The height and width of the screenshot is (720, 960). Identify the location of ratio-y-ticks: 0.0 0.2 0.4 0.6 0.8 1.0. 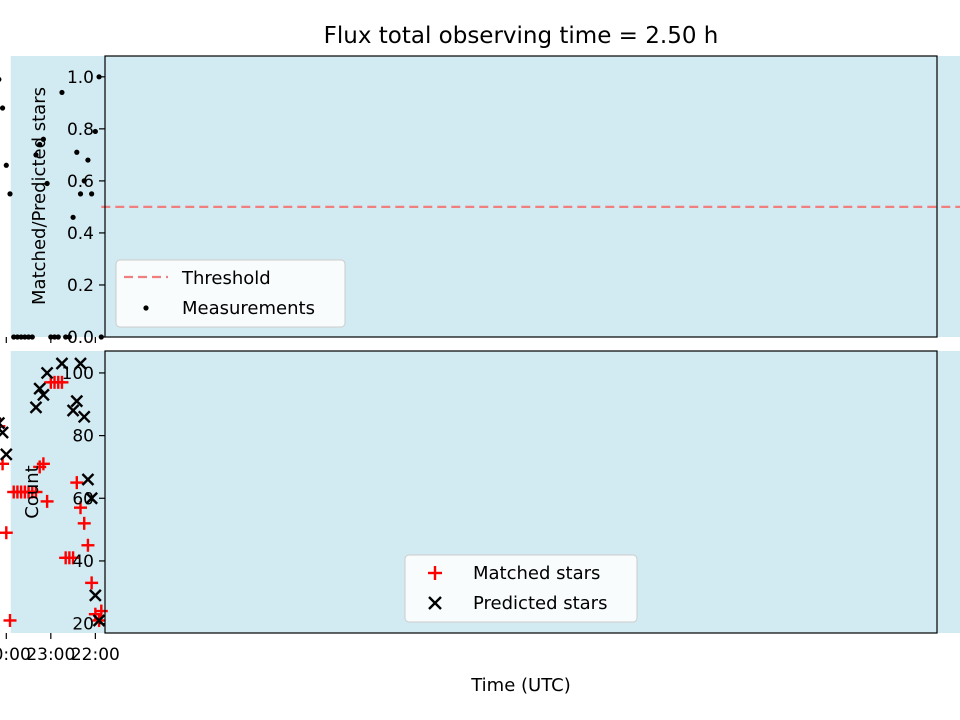
(86, 208).